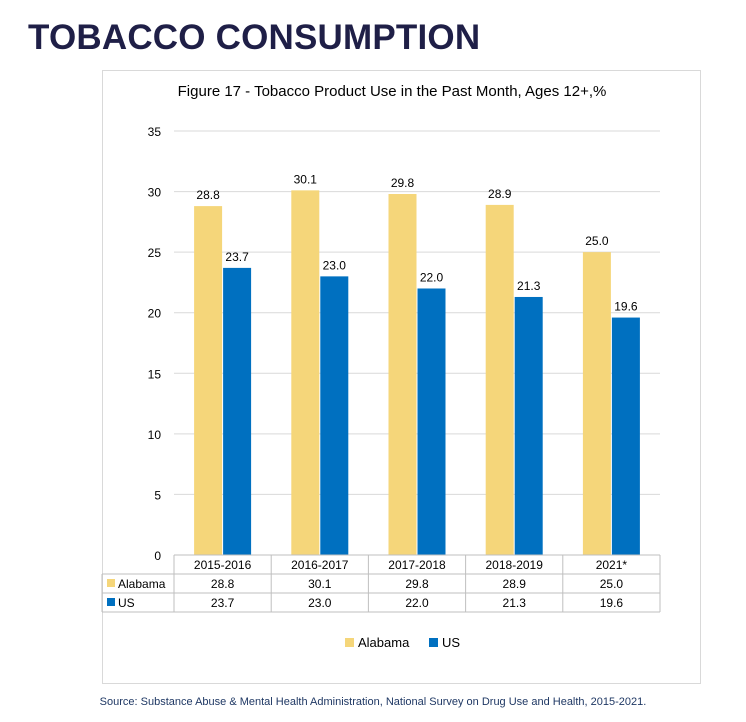 Image resolution: width=746 pixels, height=722 pixels. I want to click on table-value: 25.0, so click(612, 584).